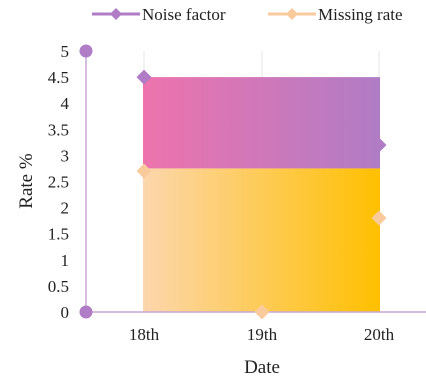 This screenshot has width=426, height=380. Describe the element at coordinates (65, 51) in the screenshot. I see `y-tick-label: 5` at that location.